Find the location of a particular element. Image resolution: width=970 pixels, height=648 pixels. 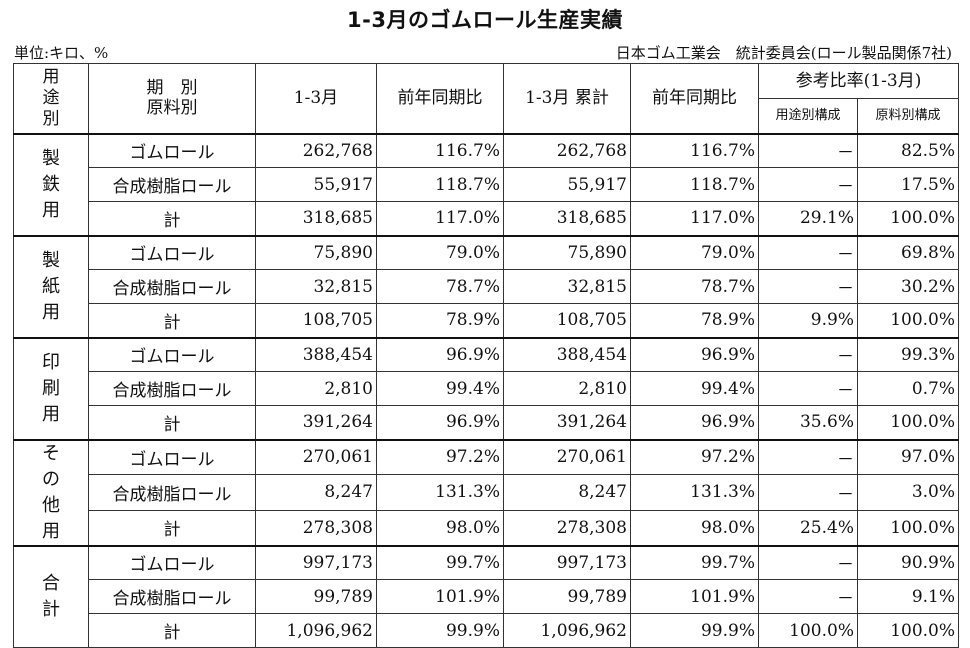

cum-value: 99,789 is located at coordinates (567, 596).